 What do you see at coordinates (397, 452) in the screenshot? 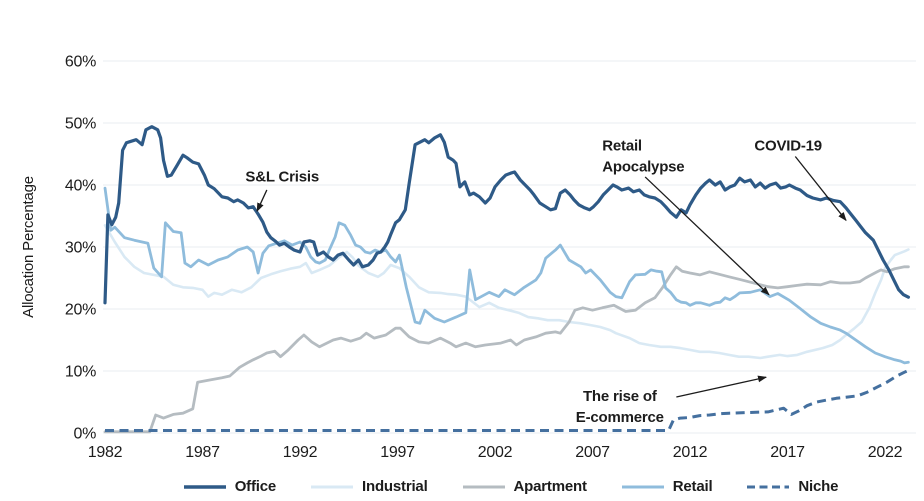
I see `x-tick-1997: 1997` at bounding box center [397, 452].